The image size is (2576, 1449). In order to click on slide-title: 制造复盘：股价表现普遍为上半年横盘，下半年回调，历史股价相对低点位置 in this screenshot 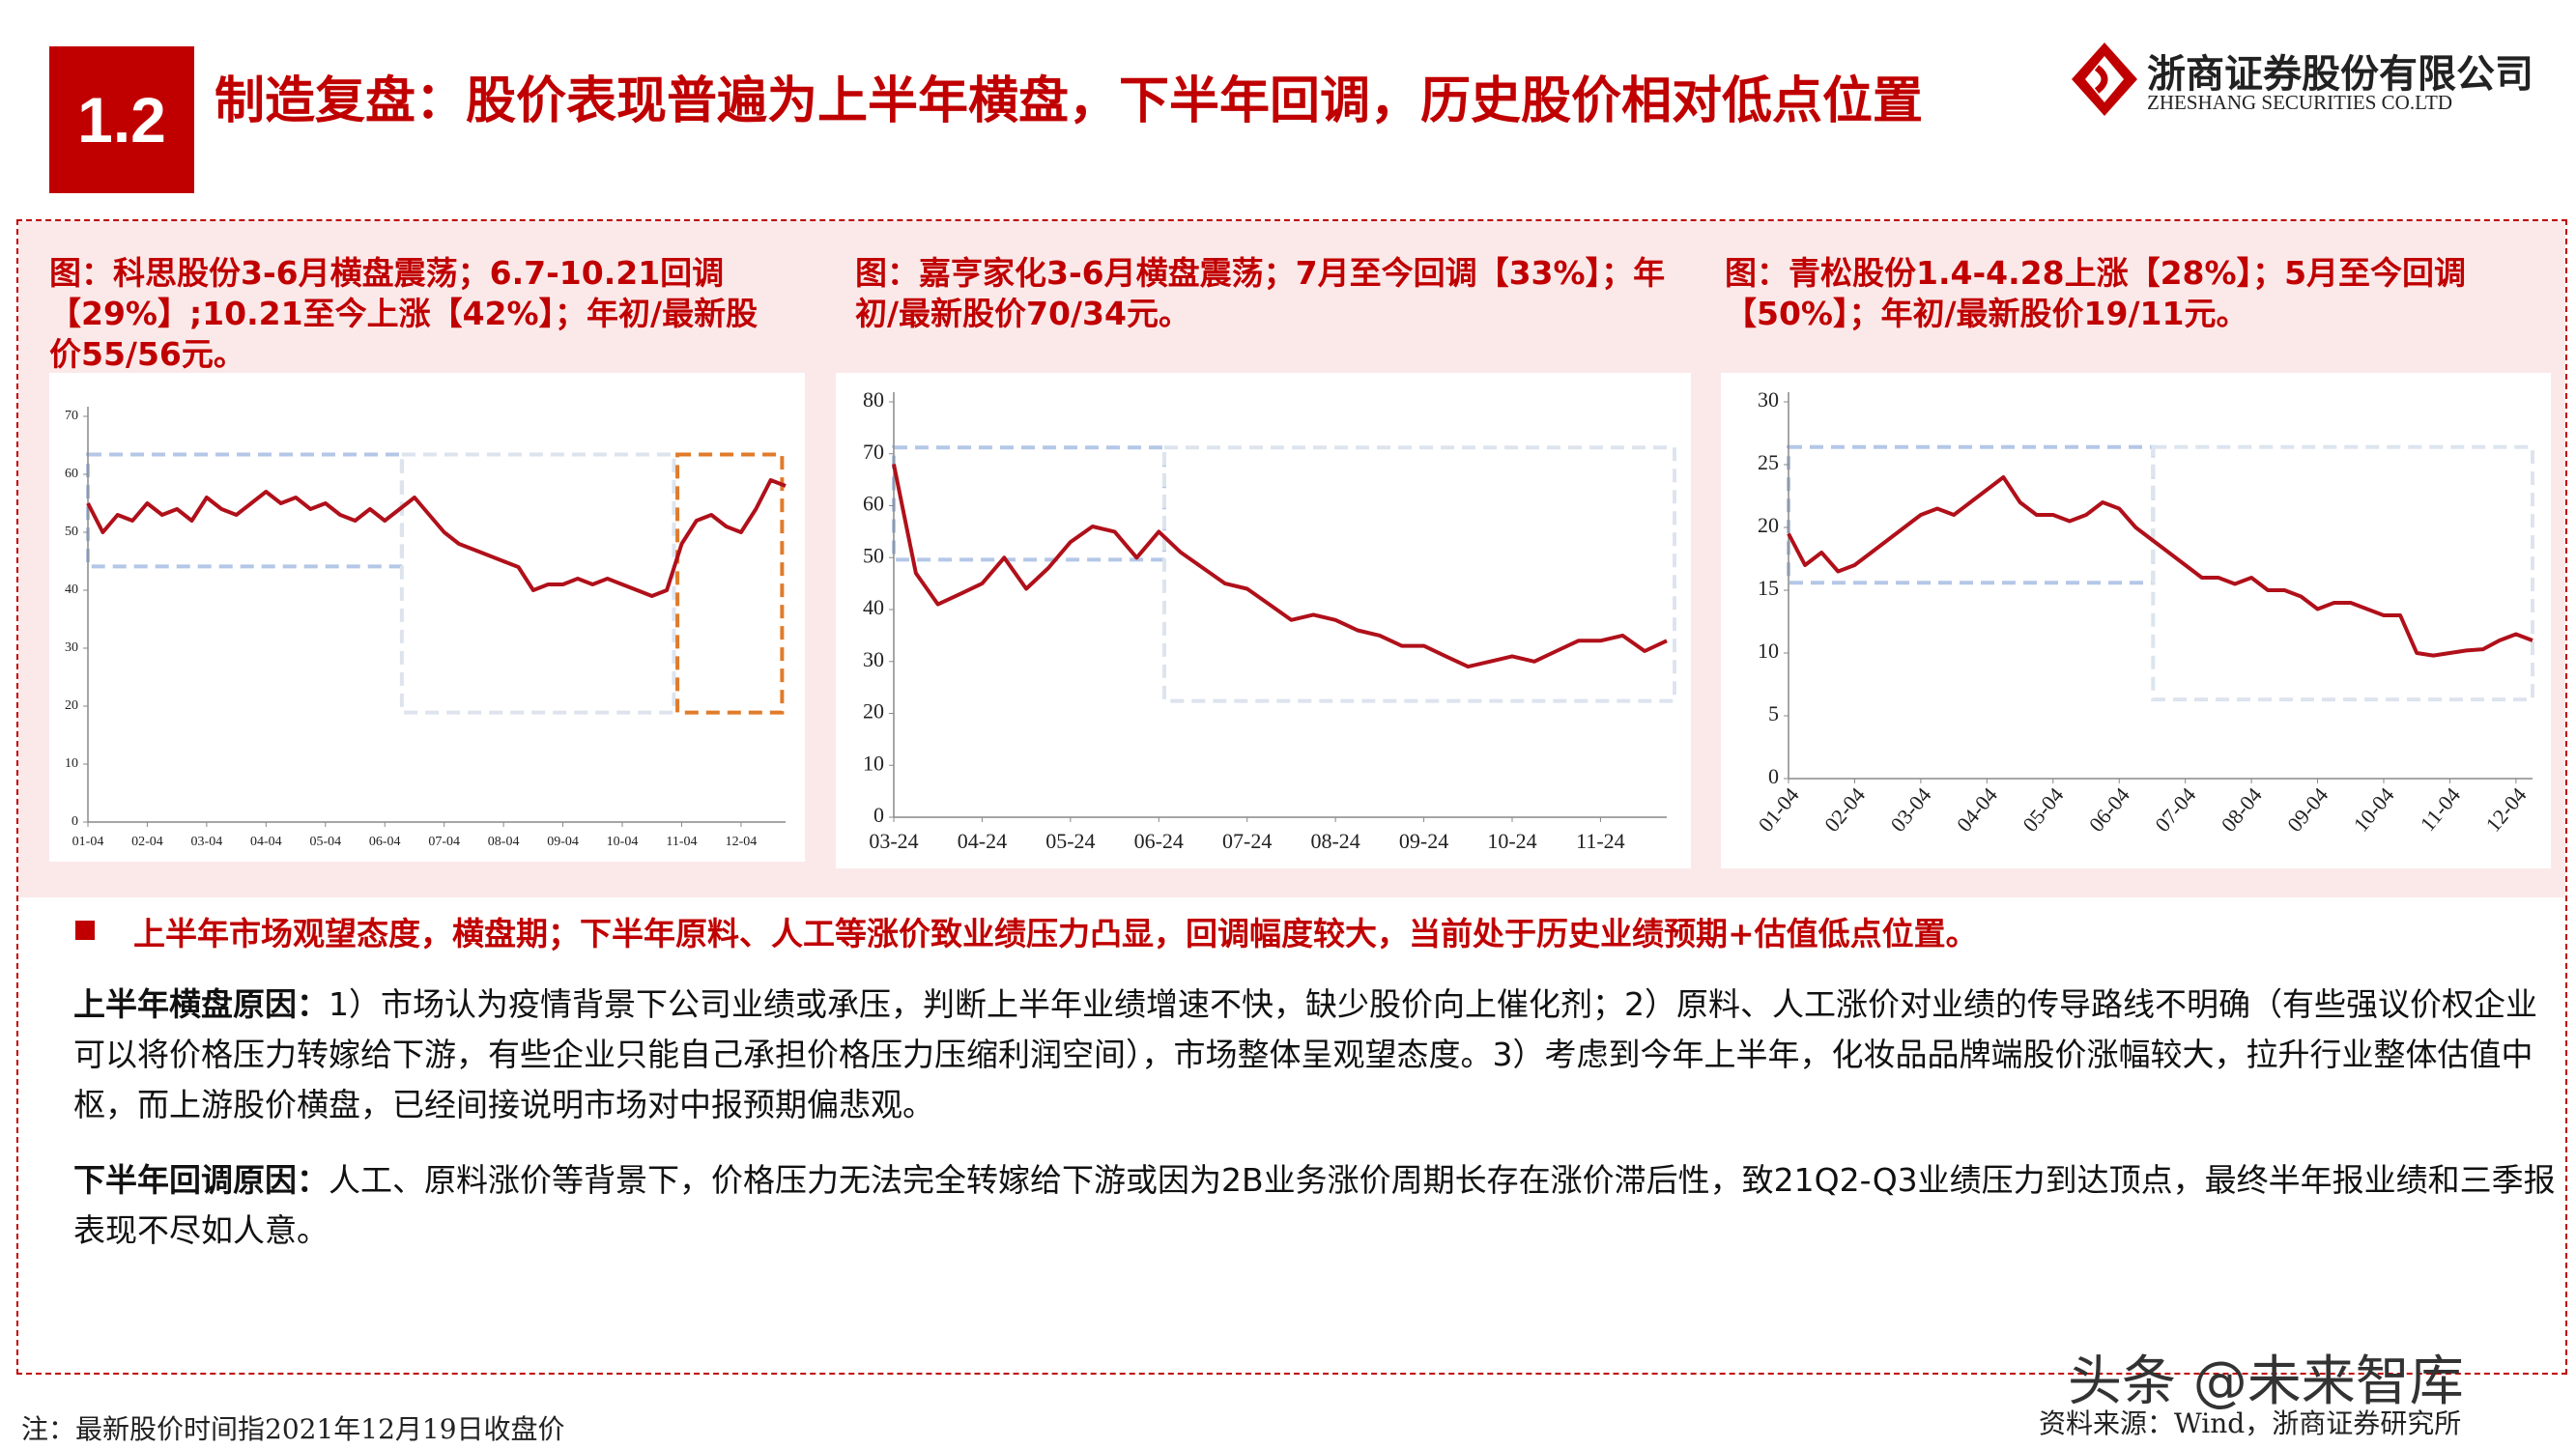, I will do `click(1070, 101)`.